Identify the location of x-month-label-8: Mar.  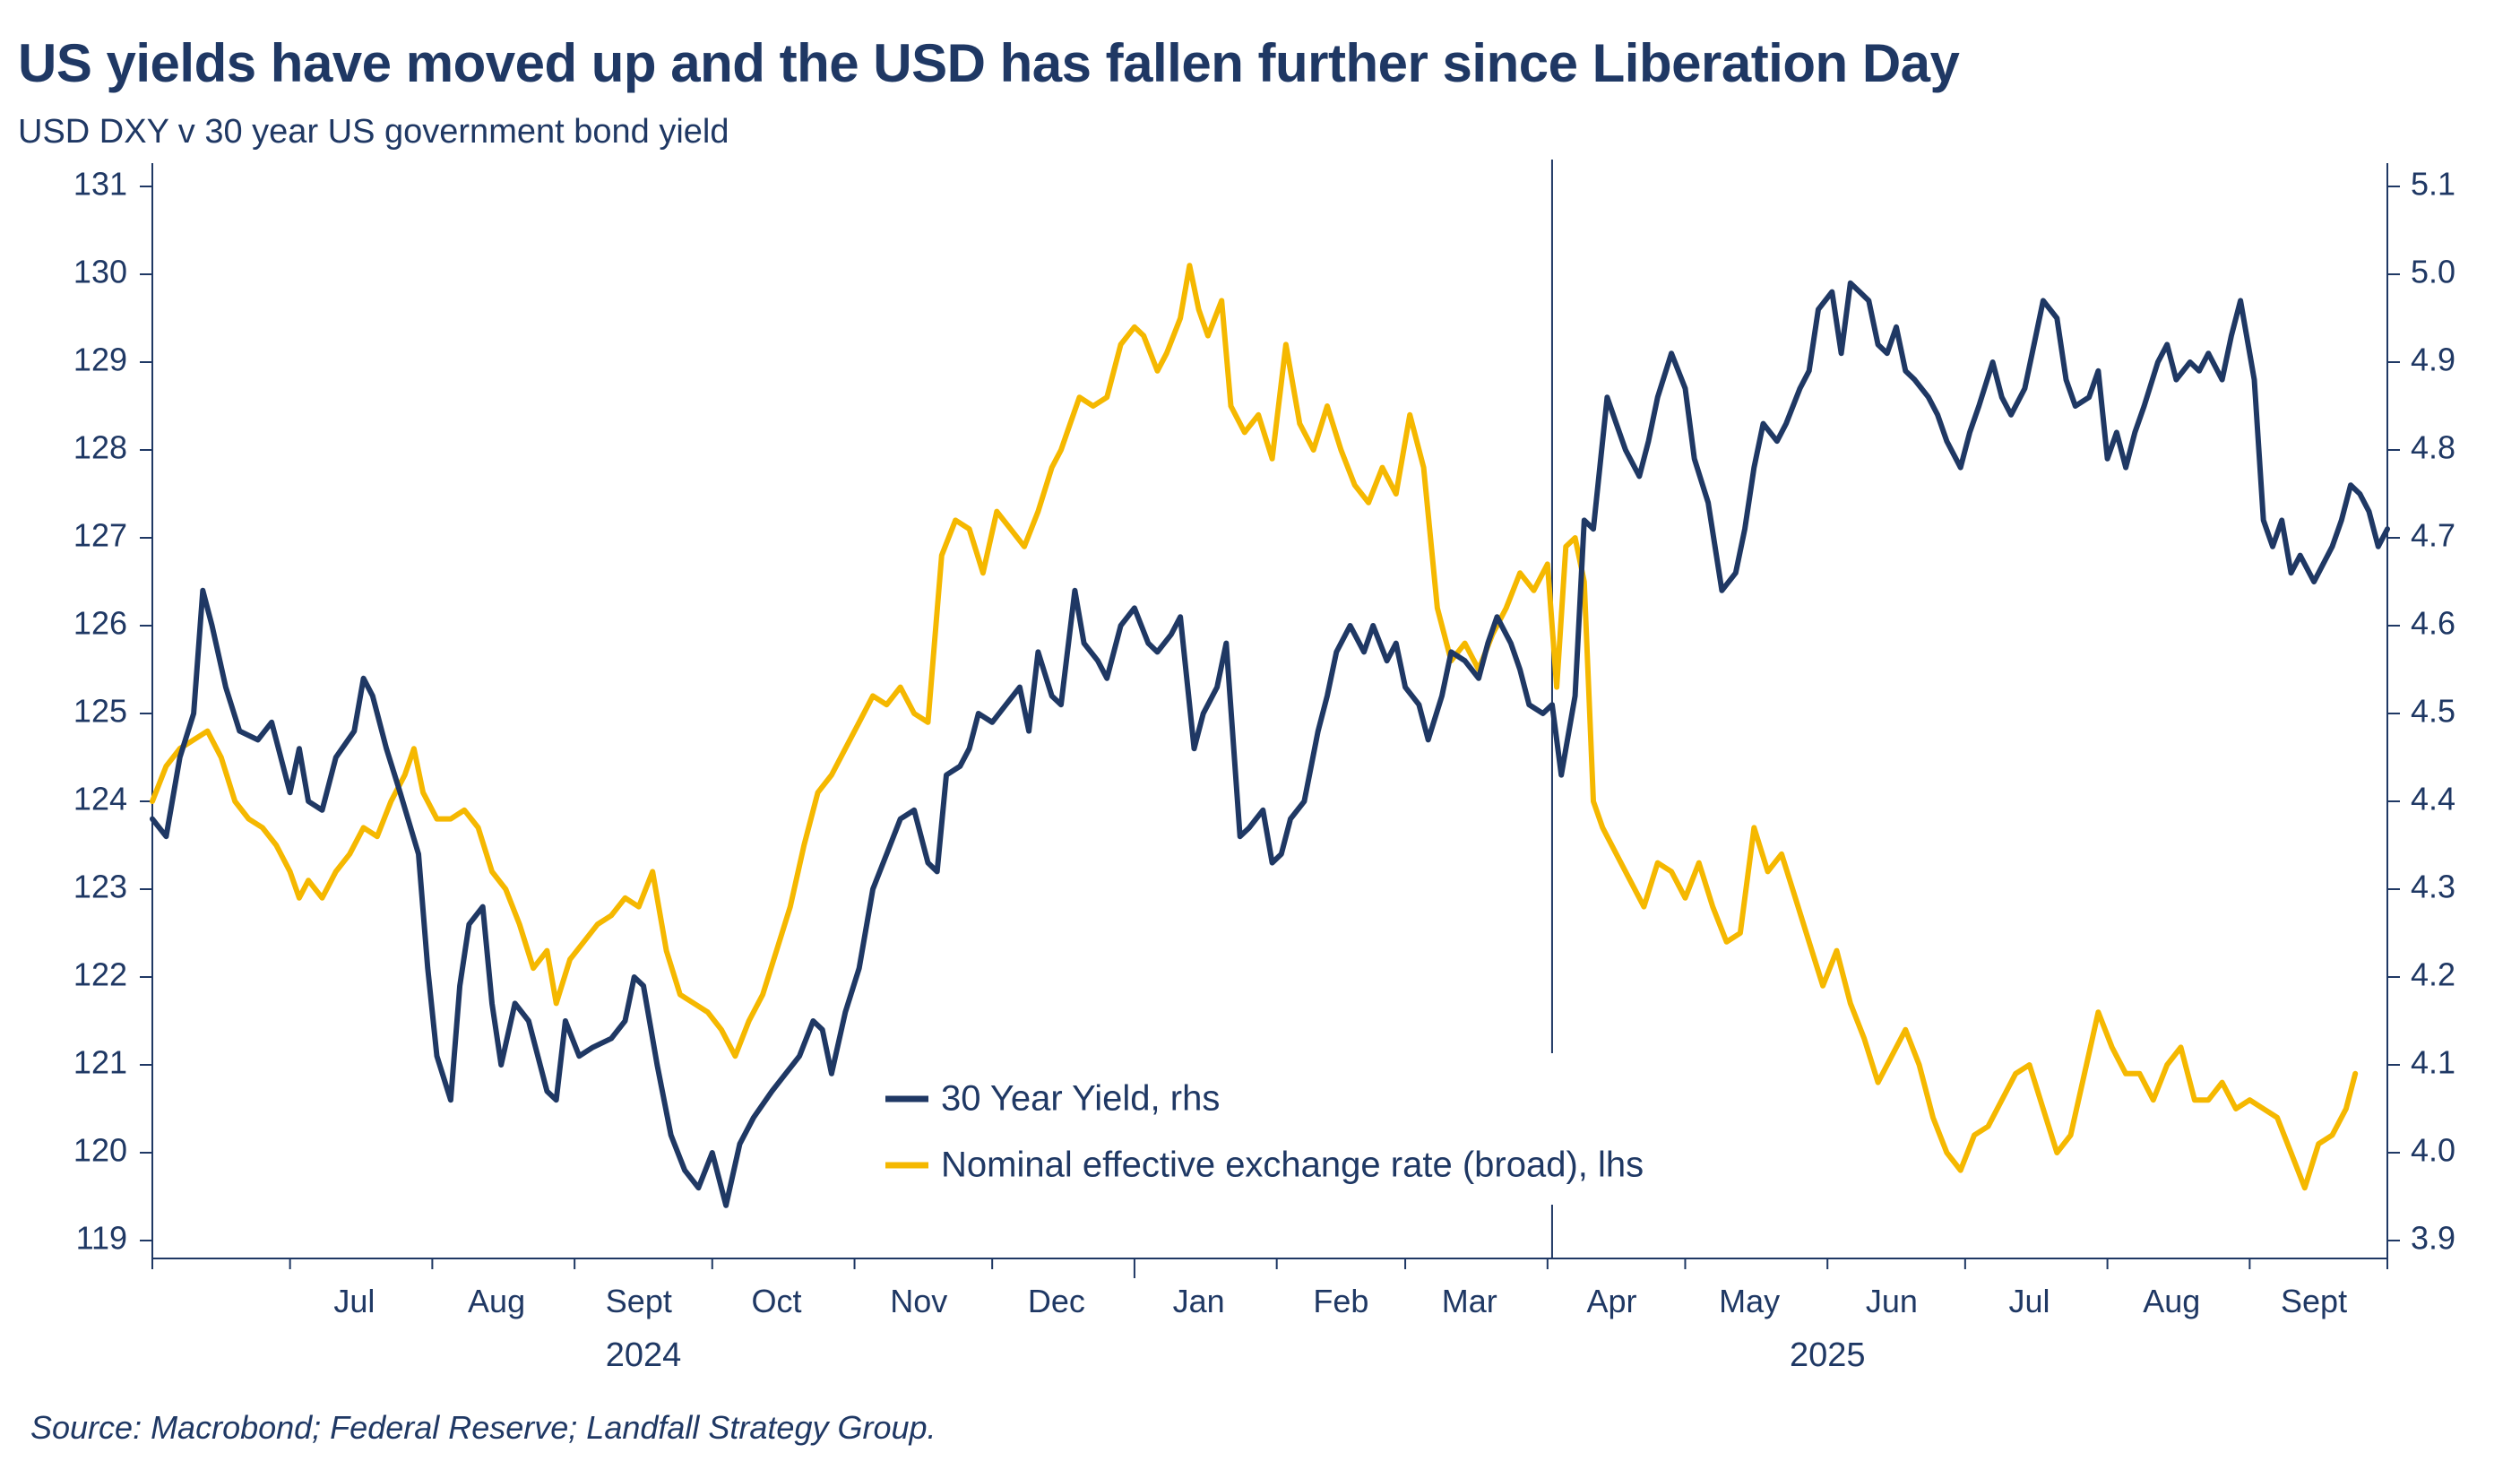
(1469, 1301).